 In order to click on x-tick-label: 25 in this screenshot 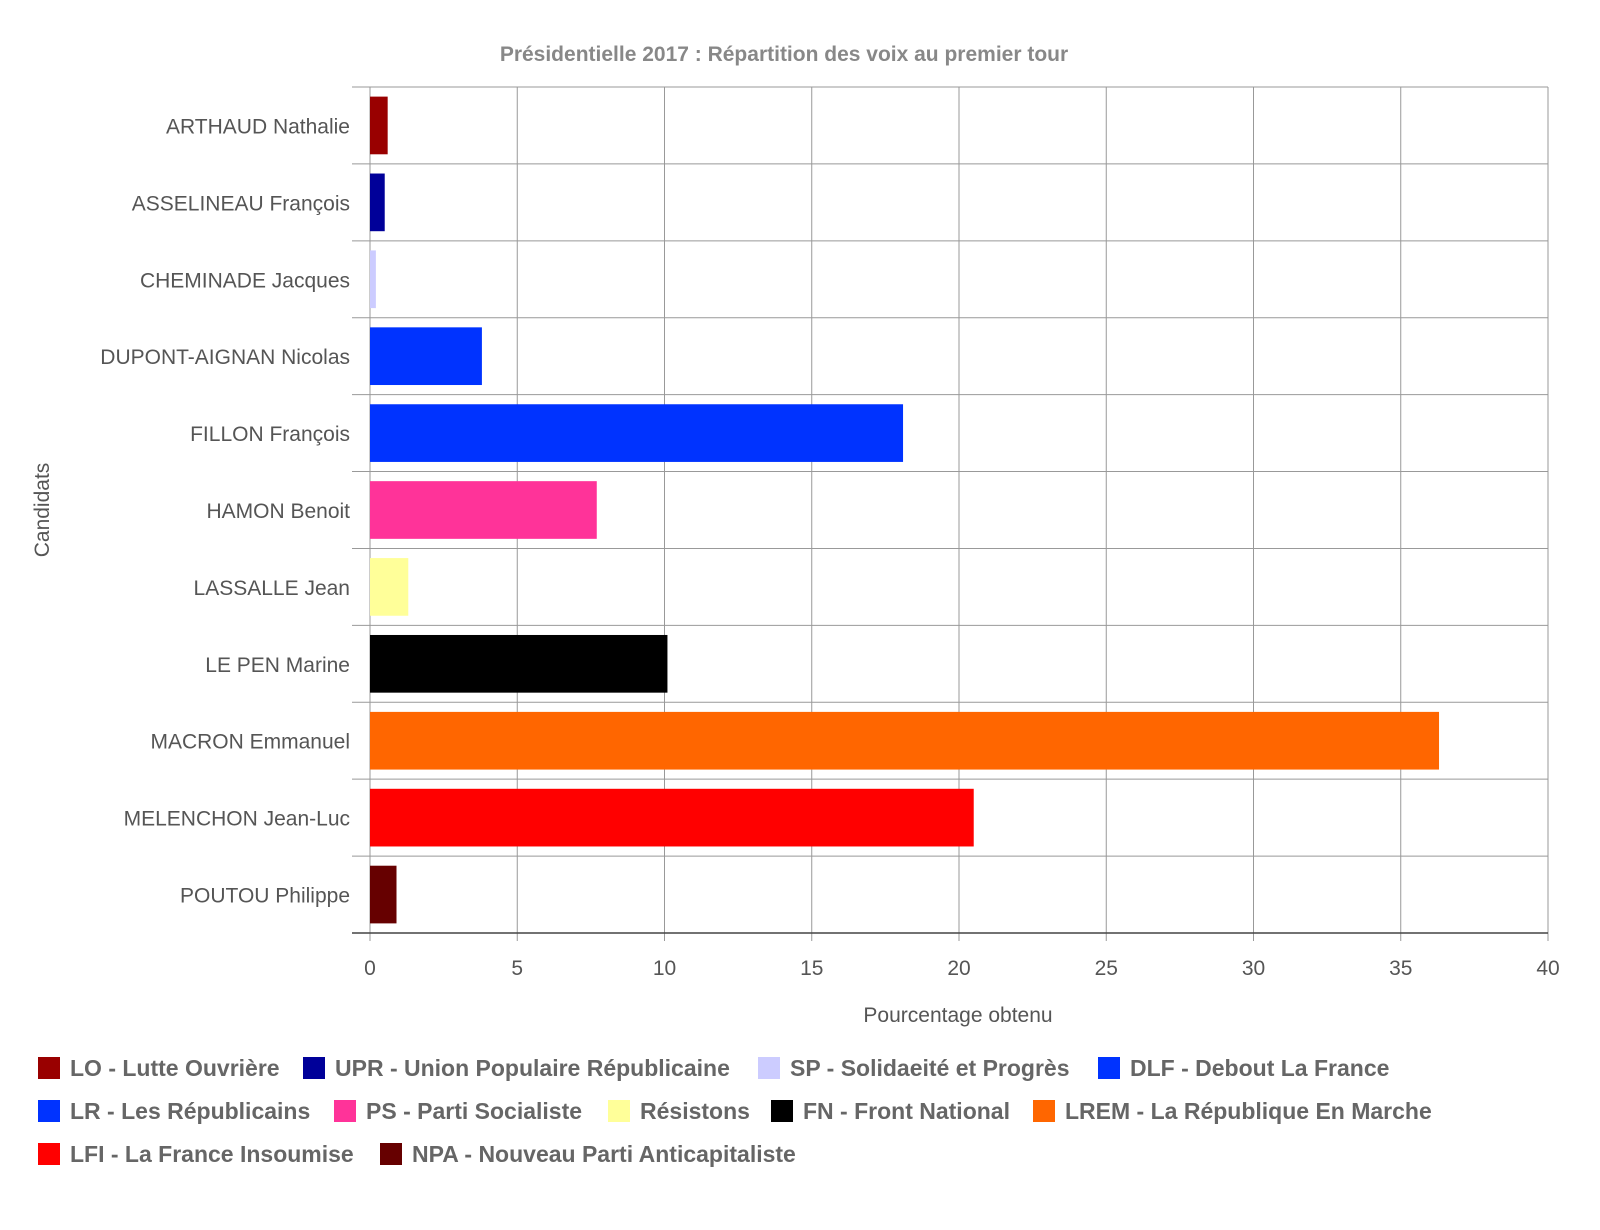, I will do `click(1106, 968)`.